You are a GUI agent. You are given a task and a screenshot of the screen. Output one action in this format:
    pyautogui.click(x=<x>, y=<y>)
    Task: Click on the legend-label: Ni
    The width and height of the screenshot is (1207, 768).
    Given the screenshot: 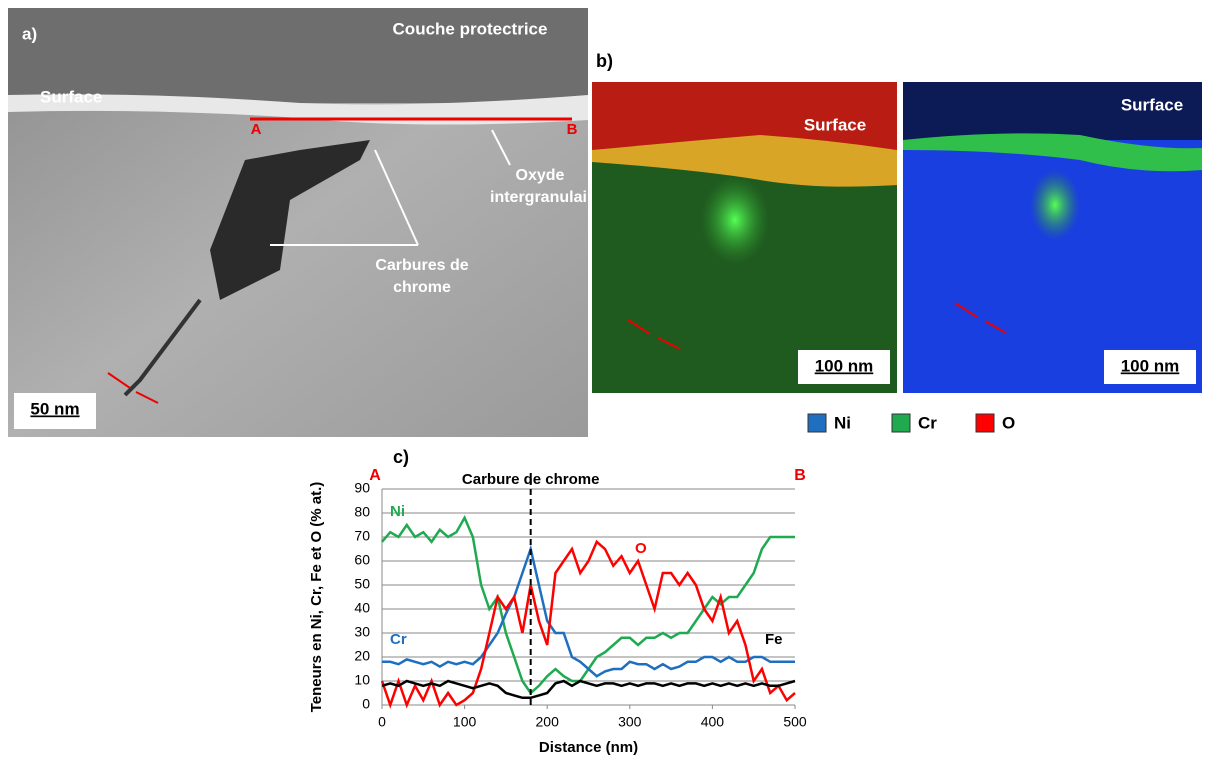 What is the action you would take?
    pyautogui.click(x=842, y=422)
    